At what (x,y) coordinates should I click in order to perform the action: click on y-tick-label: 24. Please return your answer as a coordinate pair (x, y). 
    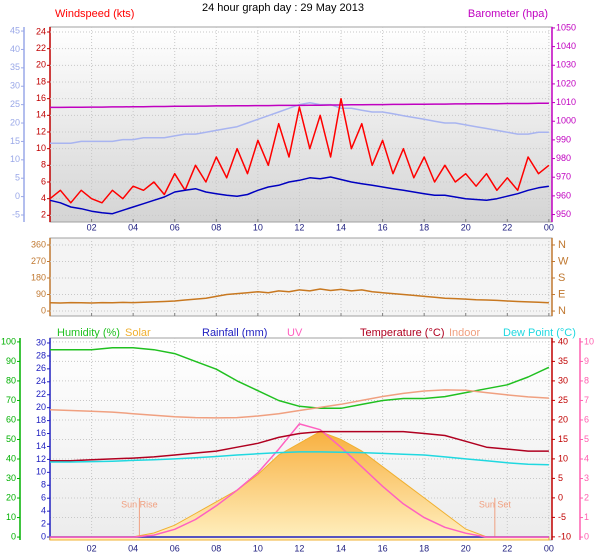
    Looking at the image, I should click on (41, 31).